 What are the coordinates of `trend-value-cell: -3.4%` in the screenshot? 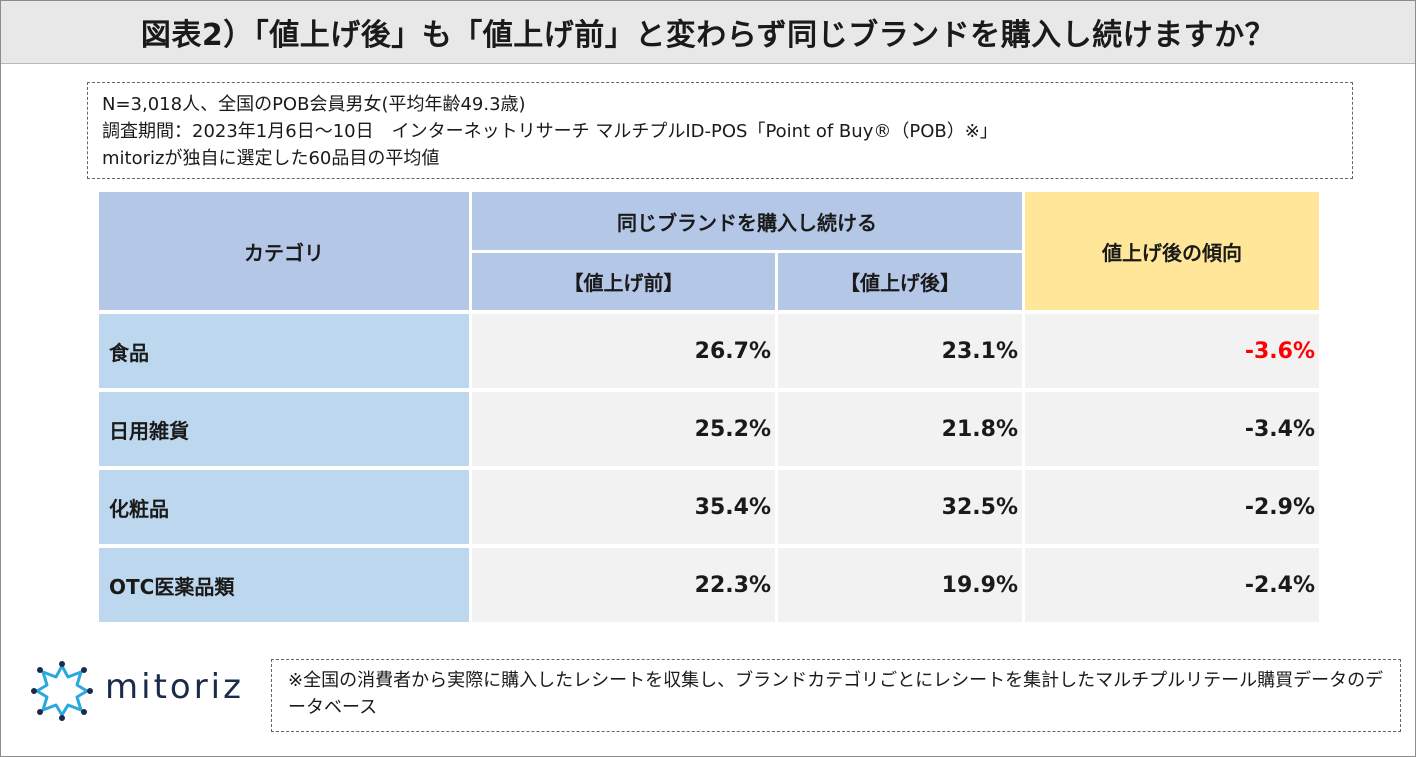 It's located at (1172, 429).